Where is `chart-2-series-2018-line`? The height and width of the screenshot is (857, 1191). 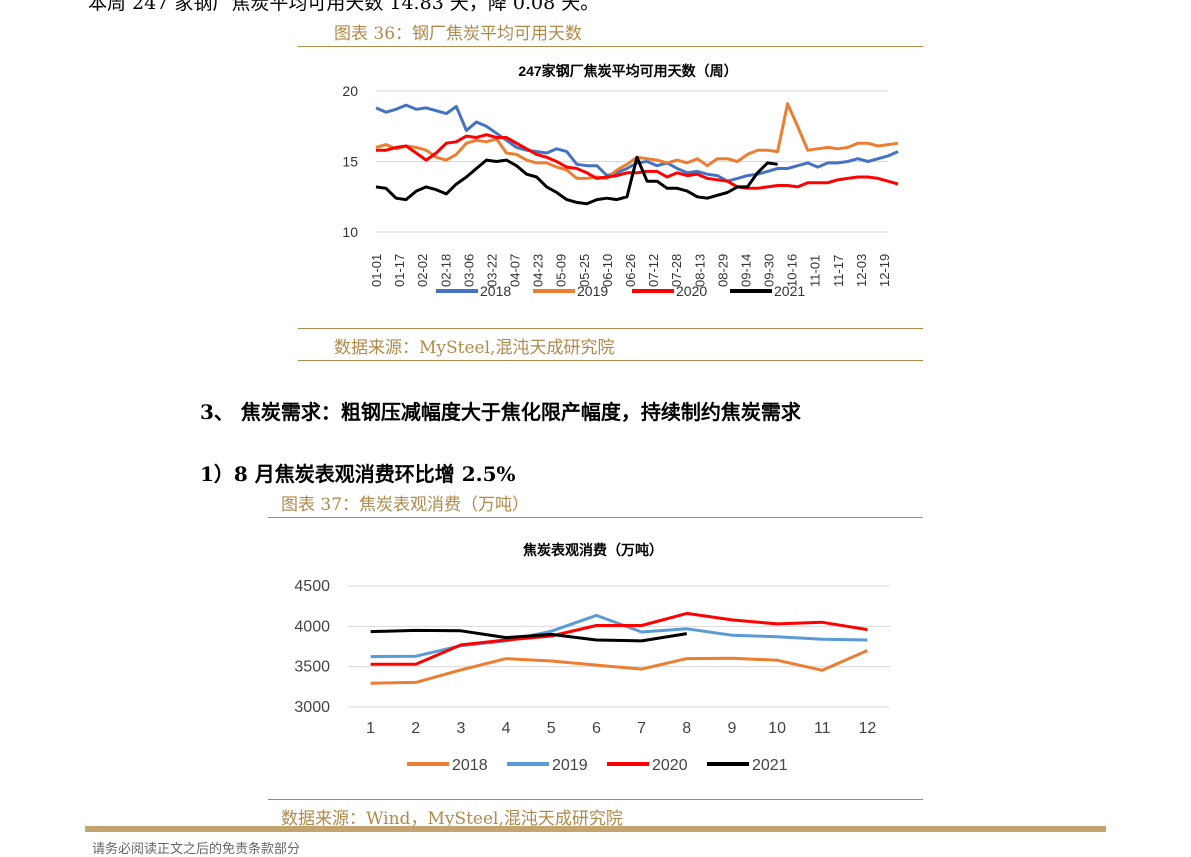 chart-2-series-2018-line is located at coordinates (619, 667).